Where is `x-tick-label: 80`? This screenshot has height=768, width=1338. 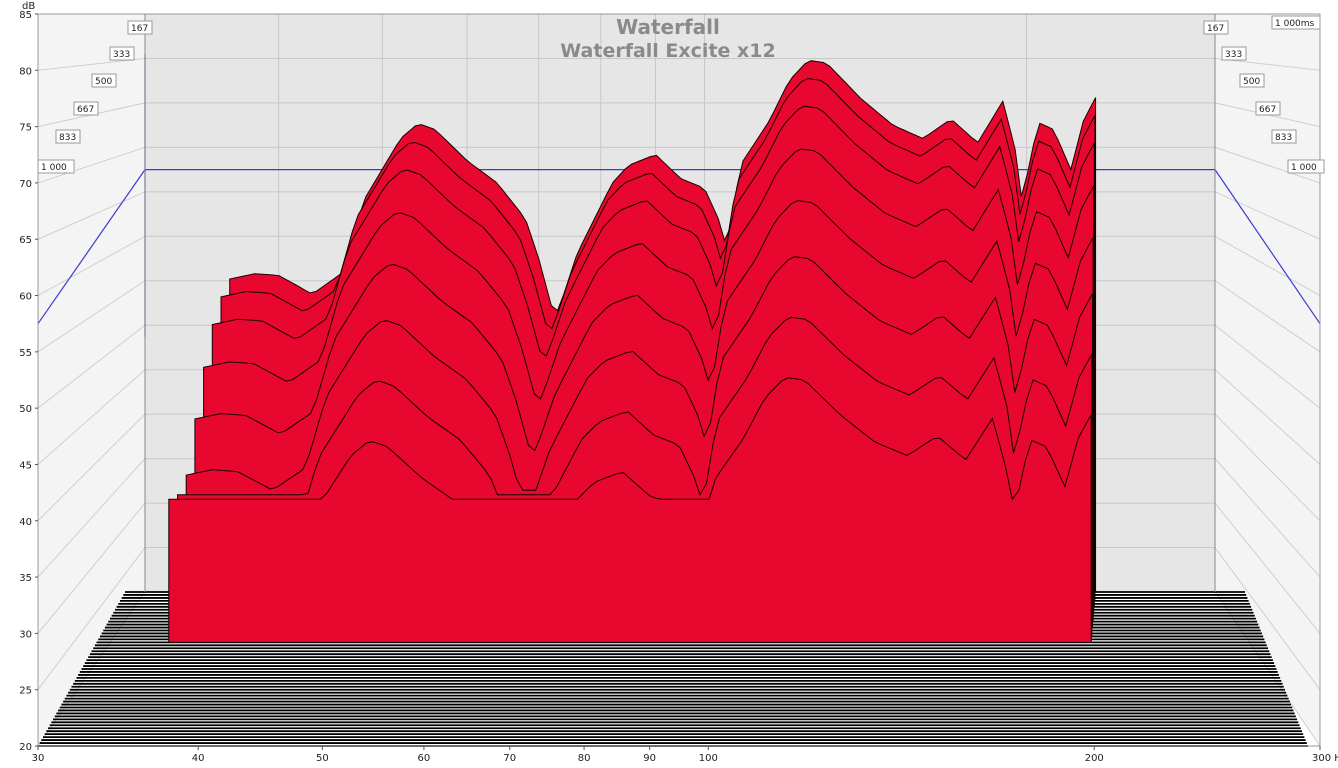
x-tick-label: 80 is located at coordinates (584, 758).